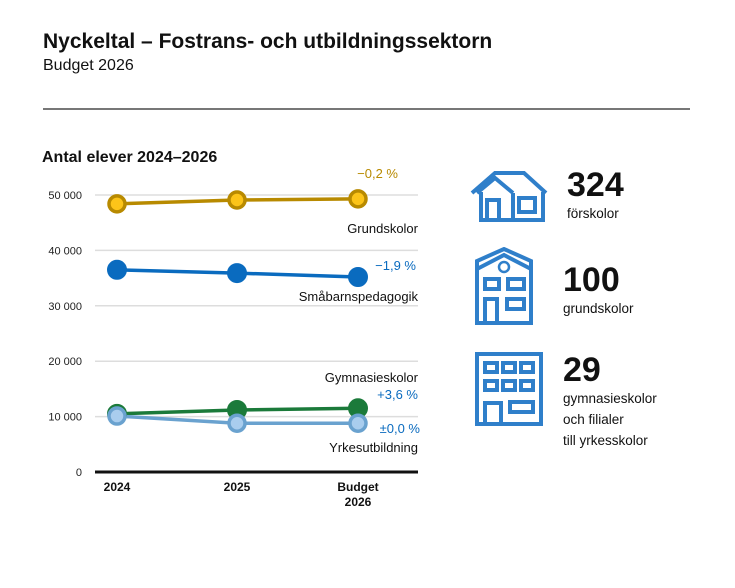 The height and width of the screenshot is (588, 735). I want to click on stat-label: till yrkesskolor, so click(605, 440).